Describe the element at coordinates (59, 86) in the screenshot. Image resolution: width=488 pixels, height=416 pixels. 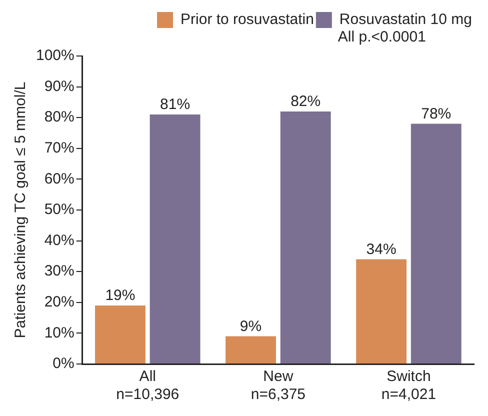
I see `y-tick-label: 90%` at that location.